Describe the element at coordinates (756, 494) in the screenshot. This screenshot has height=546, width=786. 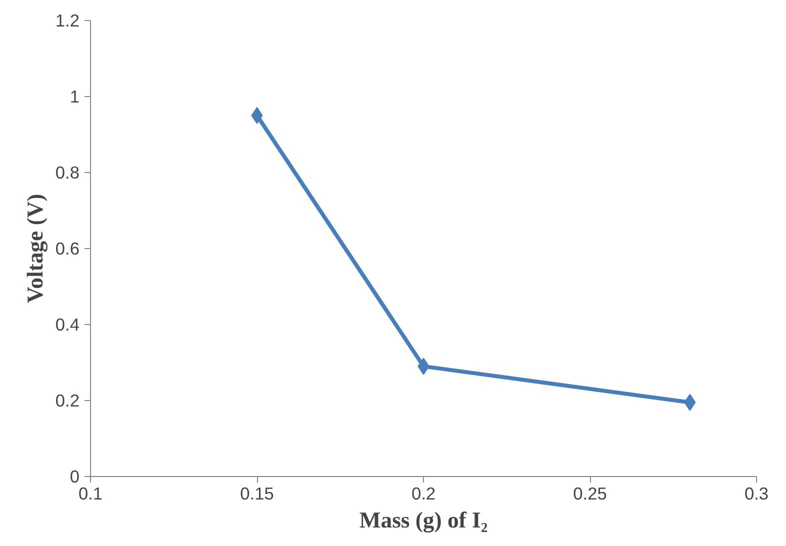
I see `x-tick-label: 0.3` at that location.